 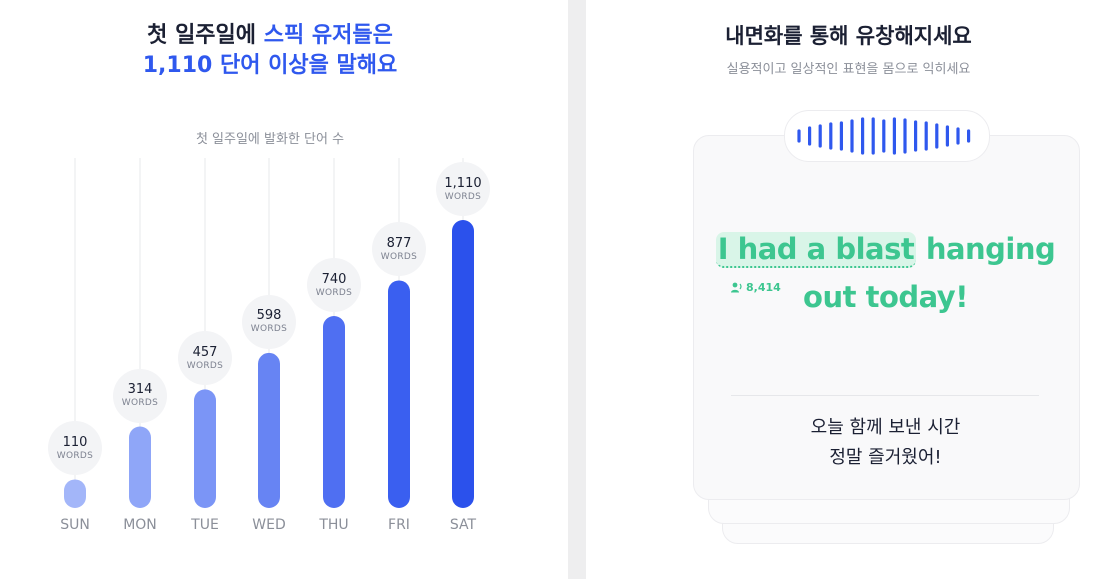 I want to click on phrase-highlight: I had a blast, so click(x=816, y=250).